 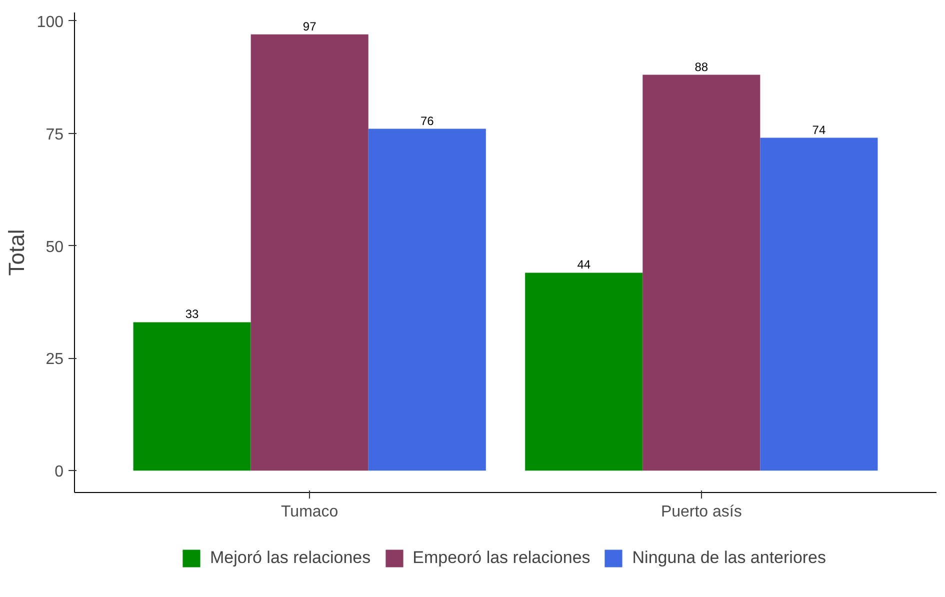 What do you see at coordinates (50, 22) in the screenshot?
I see `y-tick-label: 100` at bounding box center [50, 22].